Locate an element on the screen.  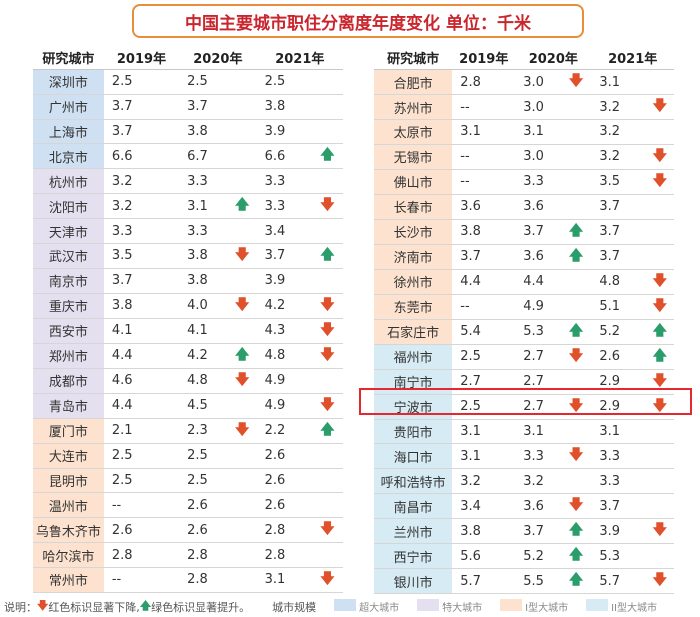
table-row: 石家庄市 5.4 5.3 🡅 5.2 🡅 is located at coordinates (524, 332).